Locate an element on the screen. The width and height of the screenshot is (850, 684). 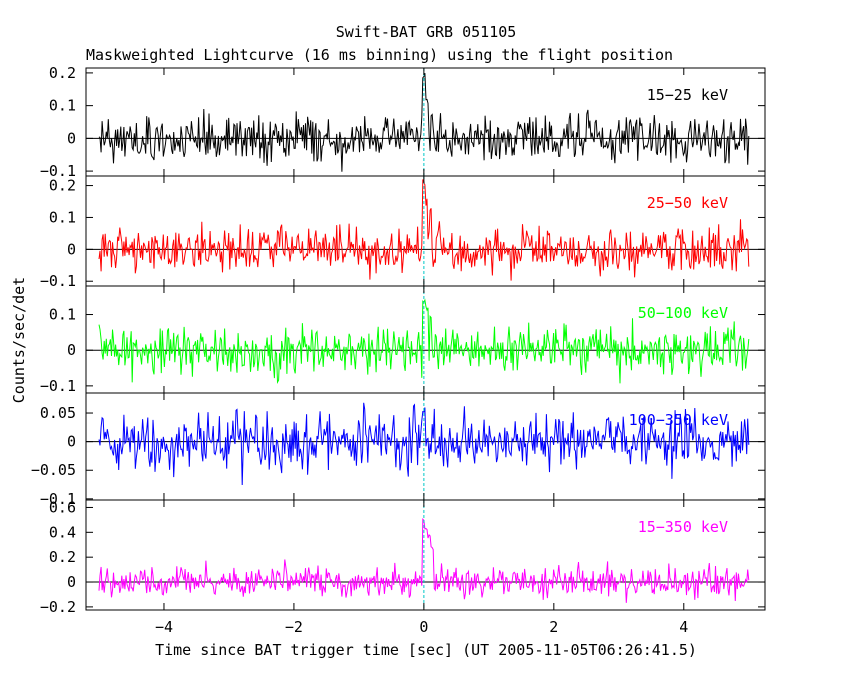
y-tick-label: 0.6 is located at coordinates (62, 507).